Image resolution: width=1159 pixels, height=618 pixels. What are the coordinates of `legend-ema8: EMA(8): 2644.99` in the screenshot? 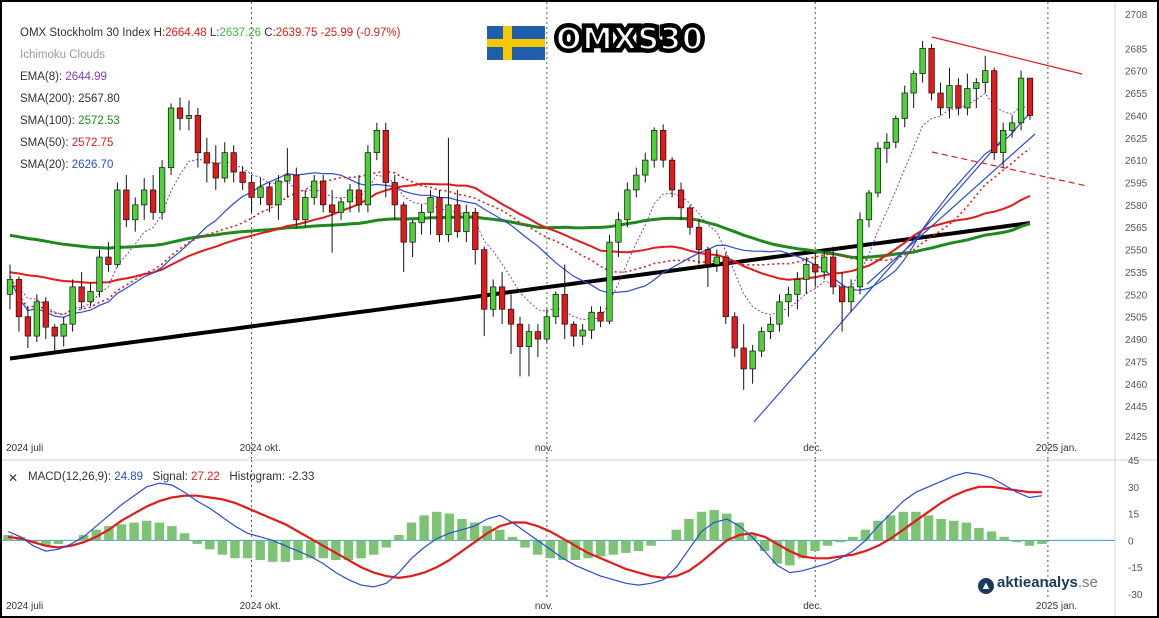 It's located at (210, 77).